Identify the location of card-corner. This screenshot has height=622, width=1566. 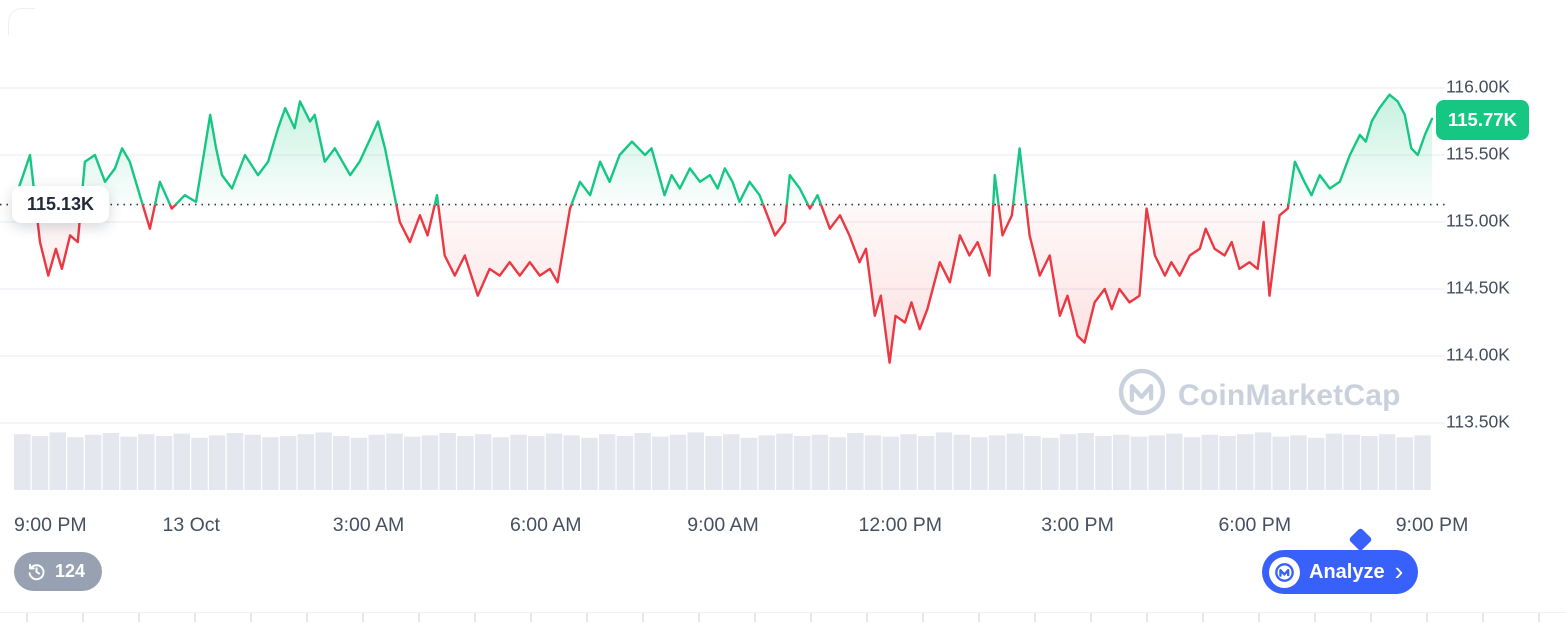
(21, 21).